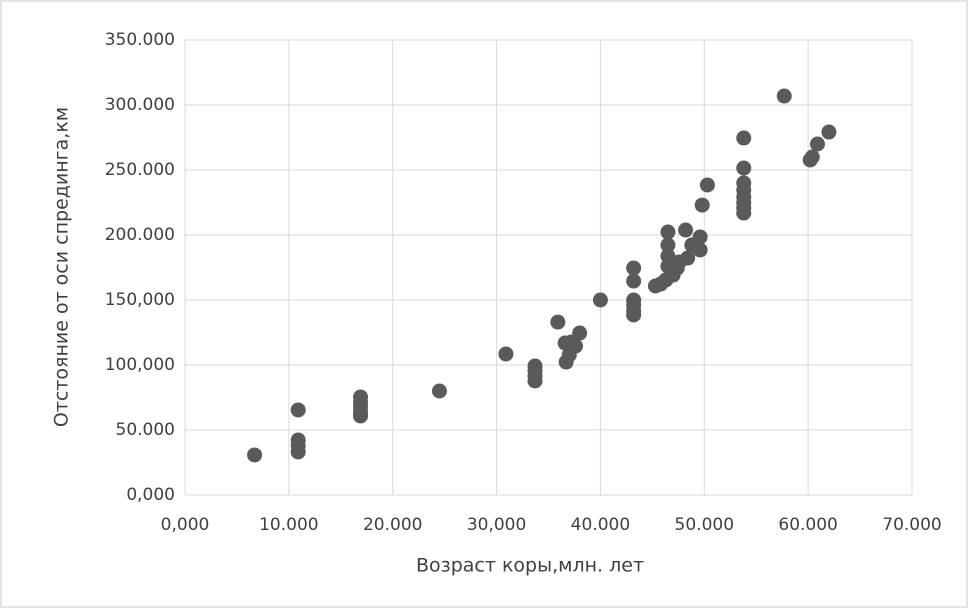  I want to click on x-axis-title: Возраст коры,млн. лет, so click(530, 566).